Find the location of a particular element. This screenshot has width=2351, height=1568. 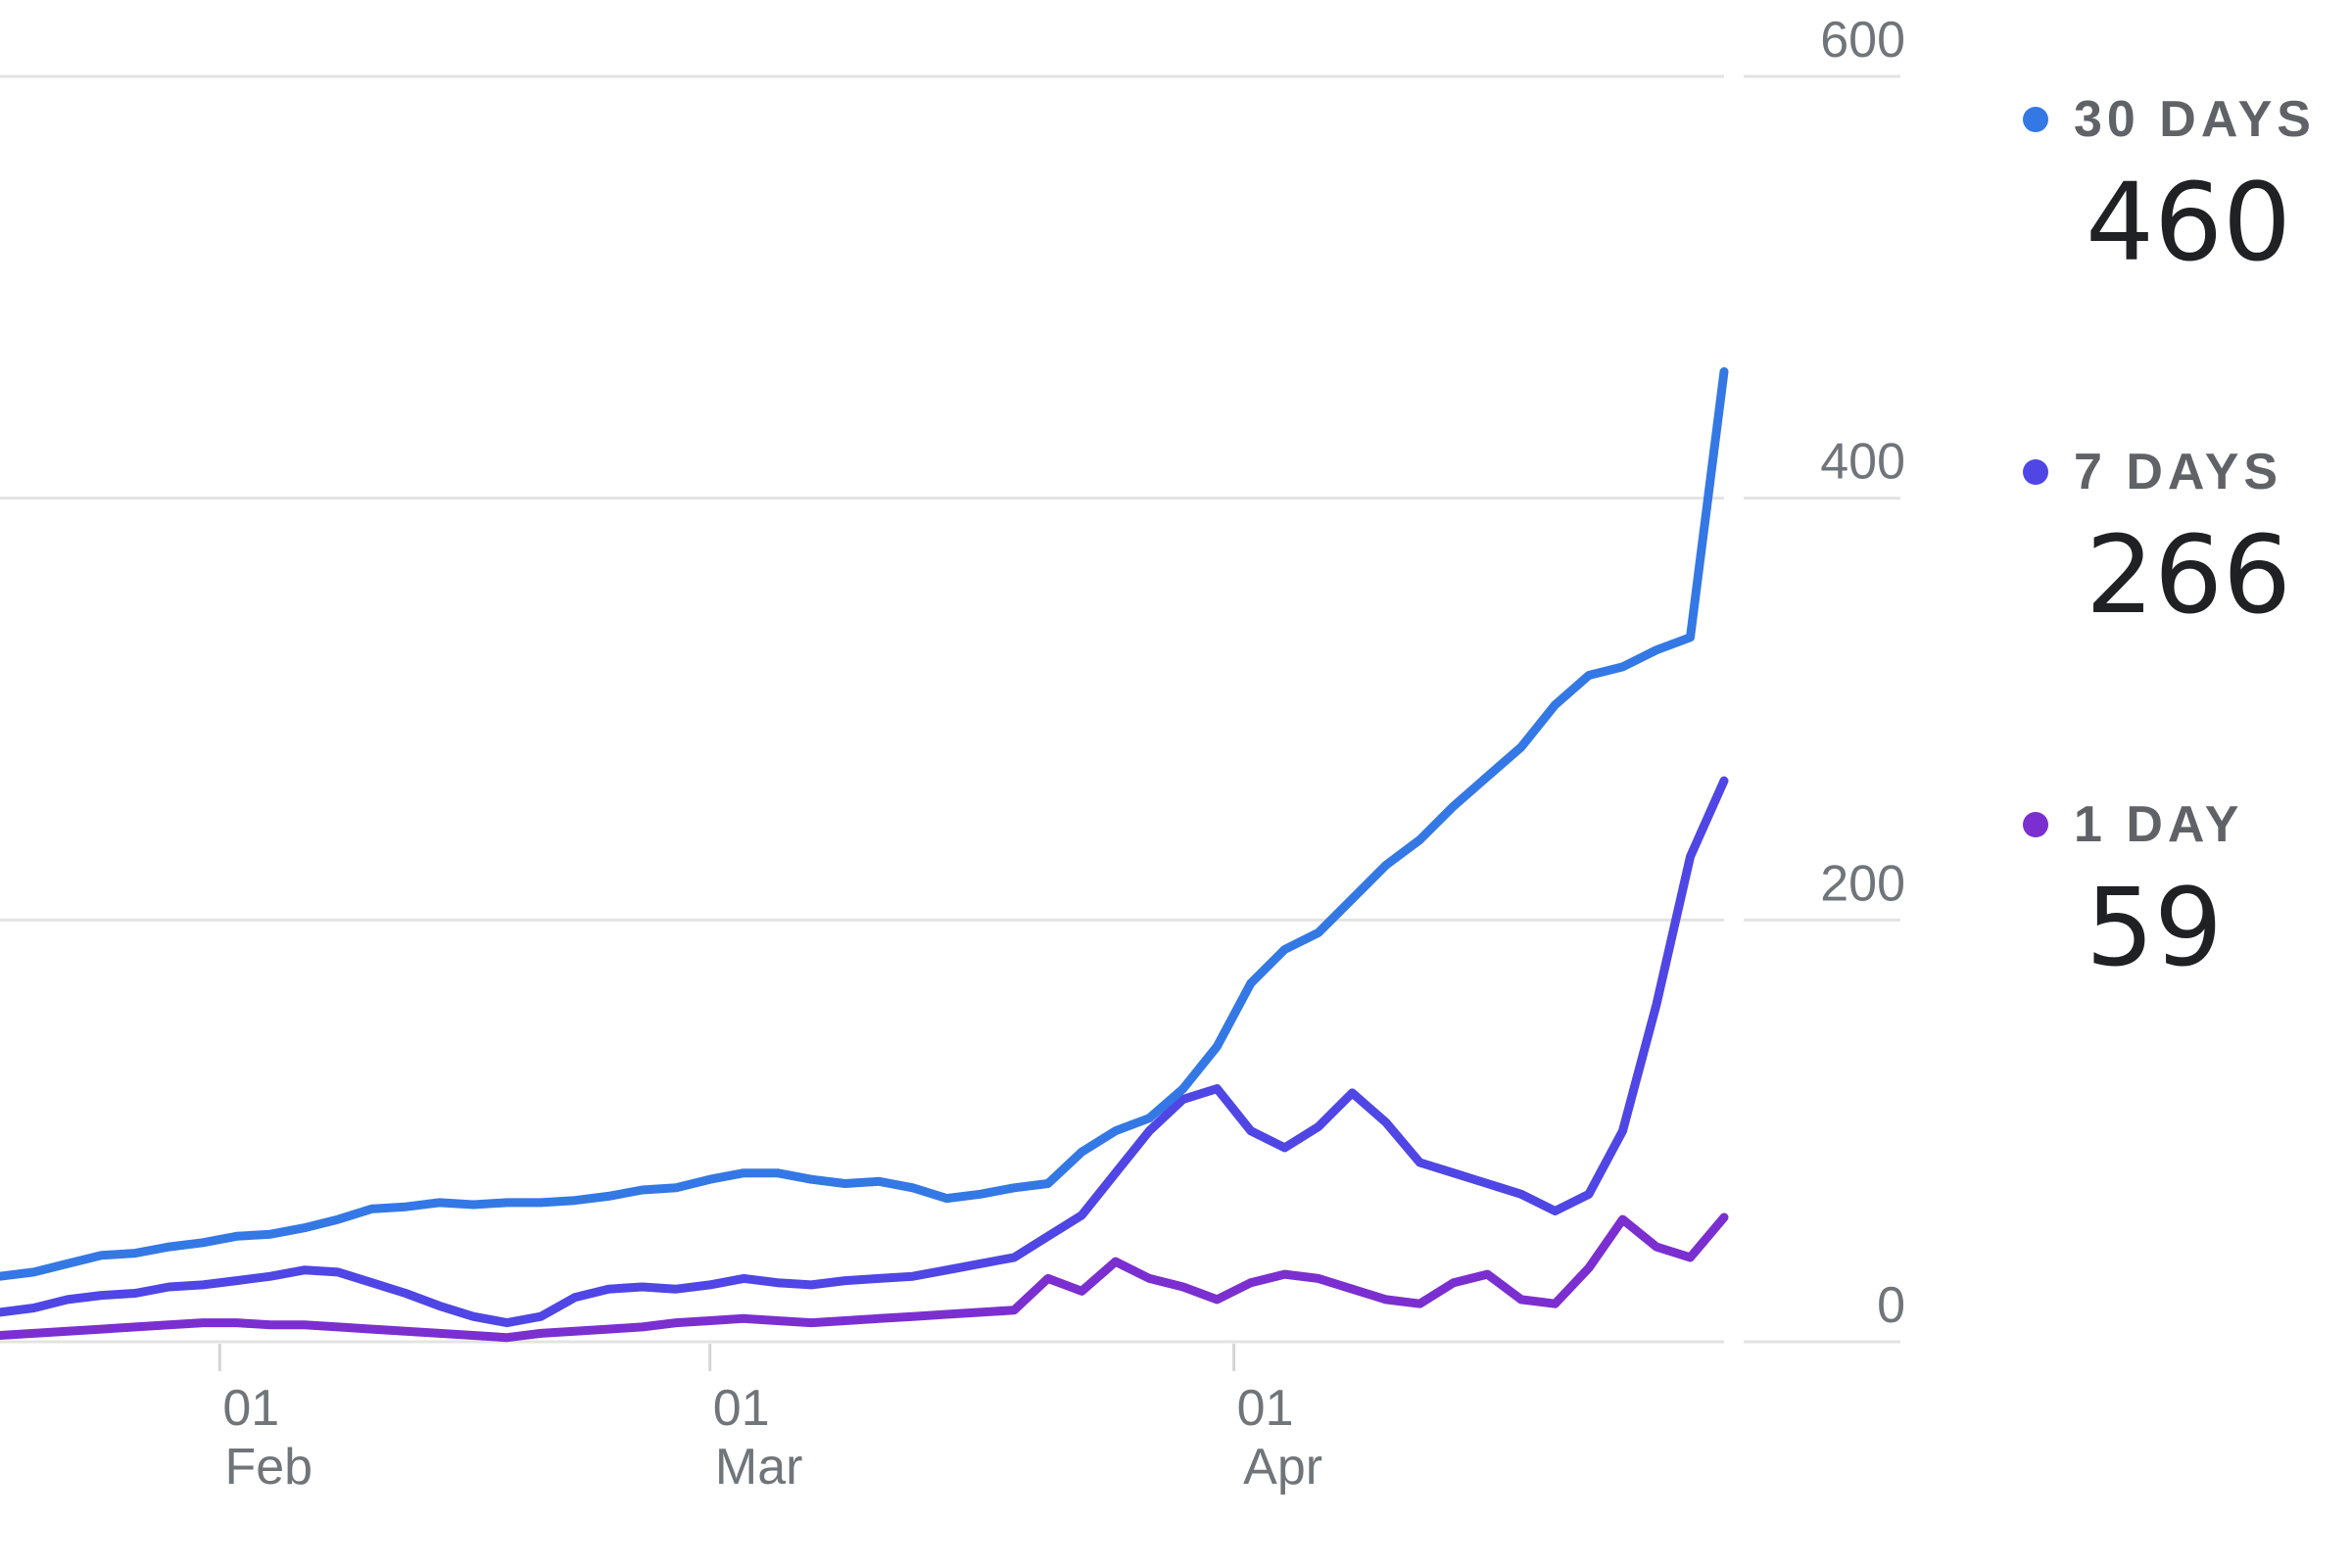

legend-item: 1 DAY 59 is located at coordinates (2133, 888).